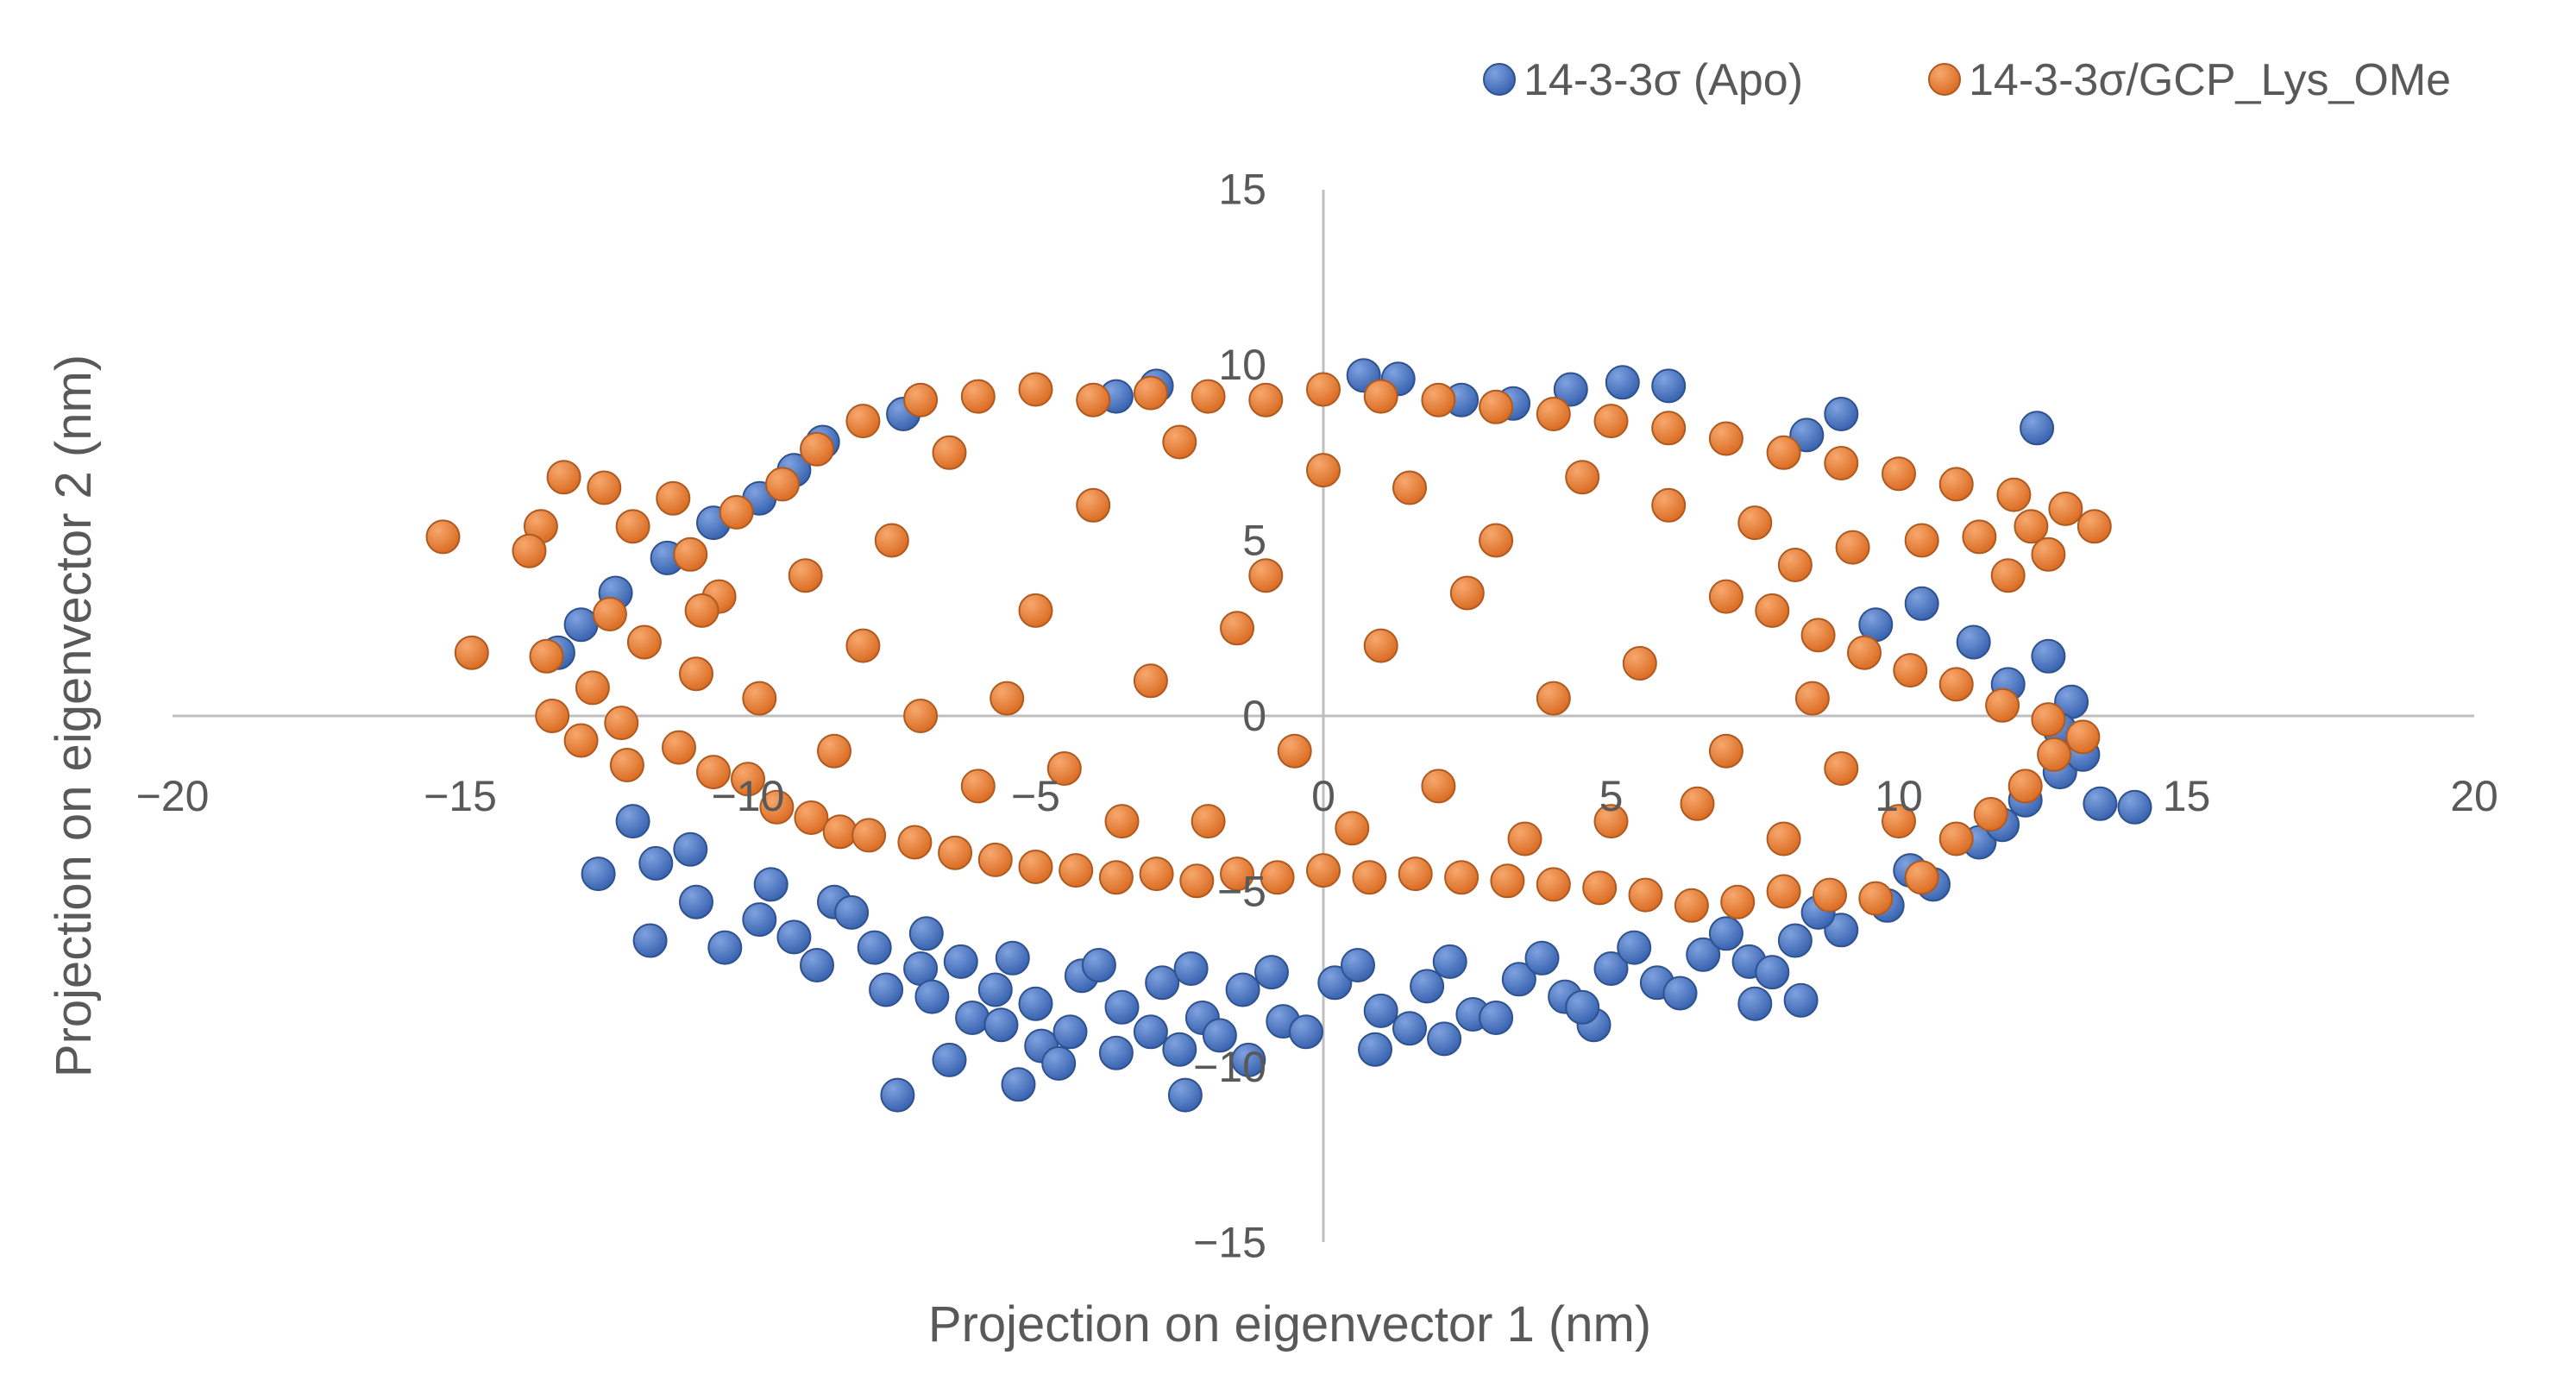  What do you see at coordinates (173, 796) in the screenshot?
I see `x-tick-label: −20` at bounding box center [173, 796].